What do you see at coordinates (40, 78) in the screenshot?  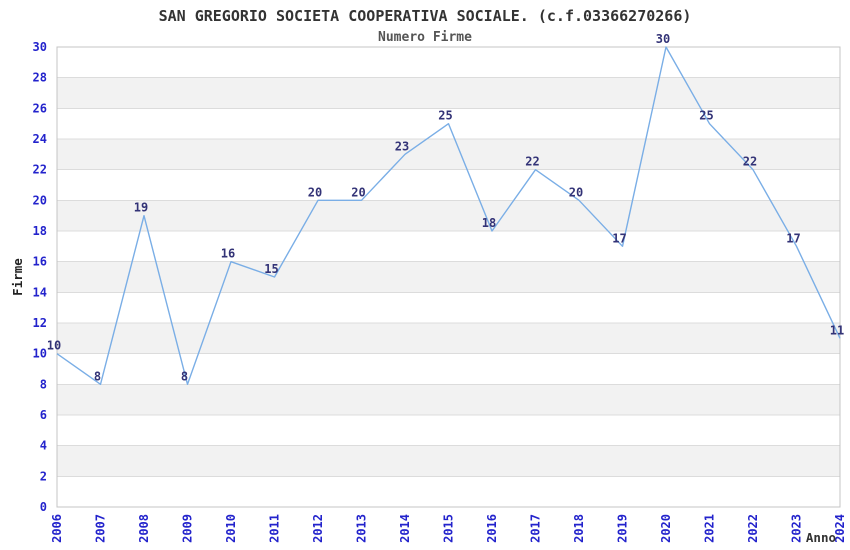 I see `y-tick-label: 28` at bounding box center [40, 78].